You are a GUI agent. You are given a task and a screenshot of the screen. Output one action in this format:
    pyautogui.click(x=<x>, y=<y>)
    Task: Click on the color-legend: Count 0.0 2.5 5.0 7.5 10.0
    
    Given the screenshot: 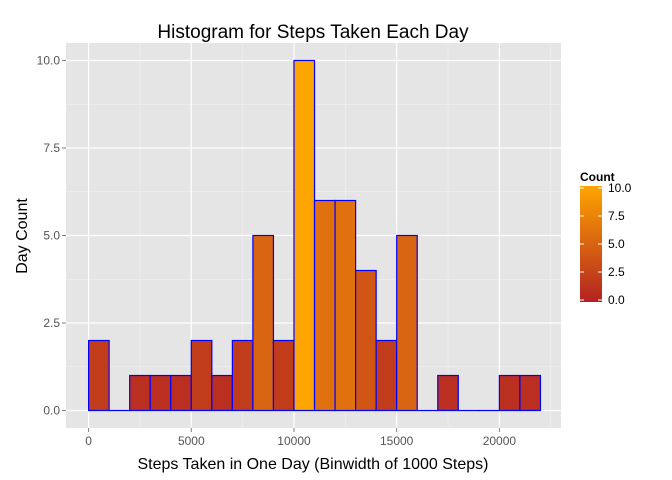 What is the action you would take?
    pyautogui.click(x=606, y=238)
    